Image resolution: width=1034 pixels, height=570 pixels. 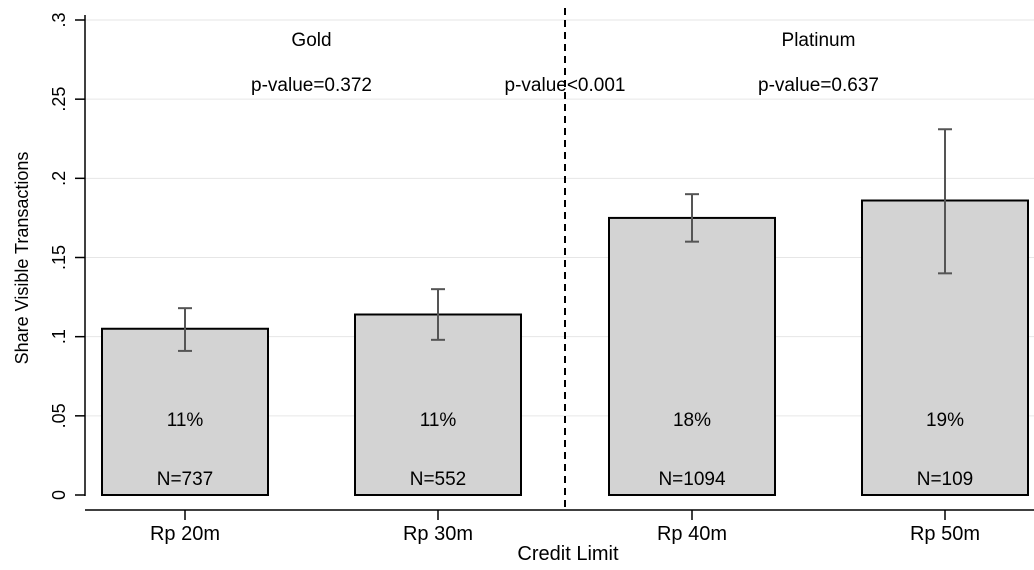 I want to click on bar-n-label: N=737, so click(x=185, y=479).